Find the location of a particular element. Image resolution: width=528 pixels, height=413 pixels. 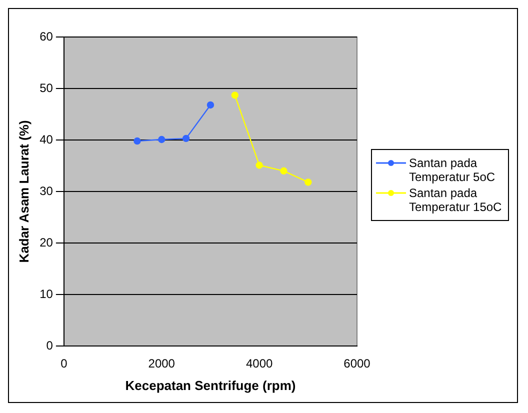

x-tick-label: 2000 is located at coordinates (162, 363).